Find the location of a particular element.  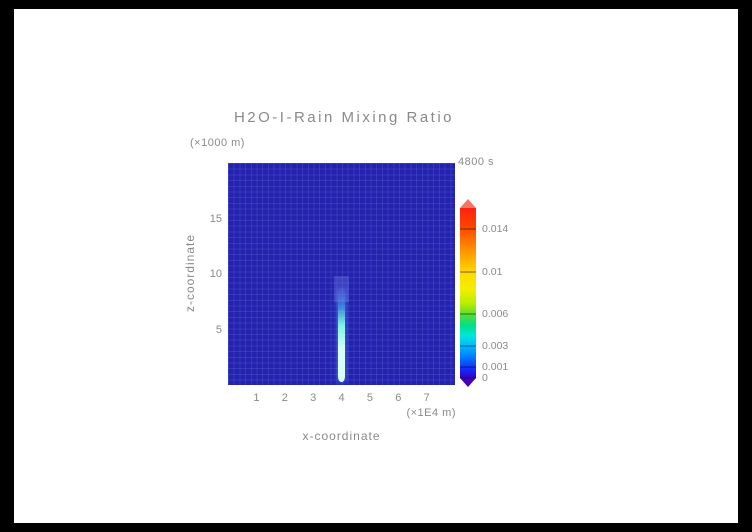

y-axis-ticks: 5 10 15 is located at coordinates (210, 274).